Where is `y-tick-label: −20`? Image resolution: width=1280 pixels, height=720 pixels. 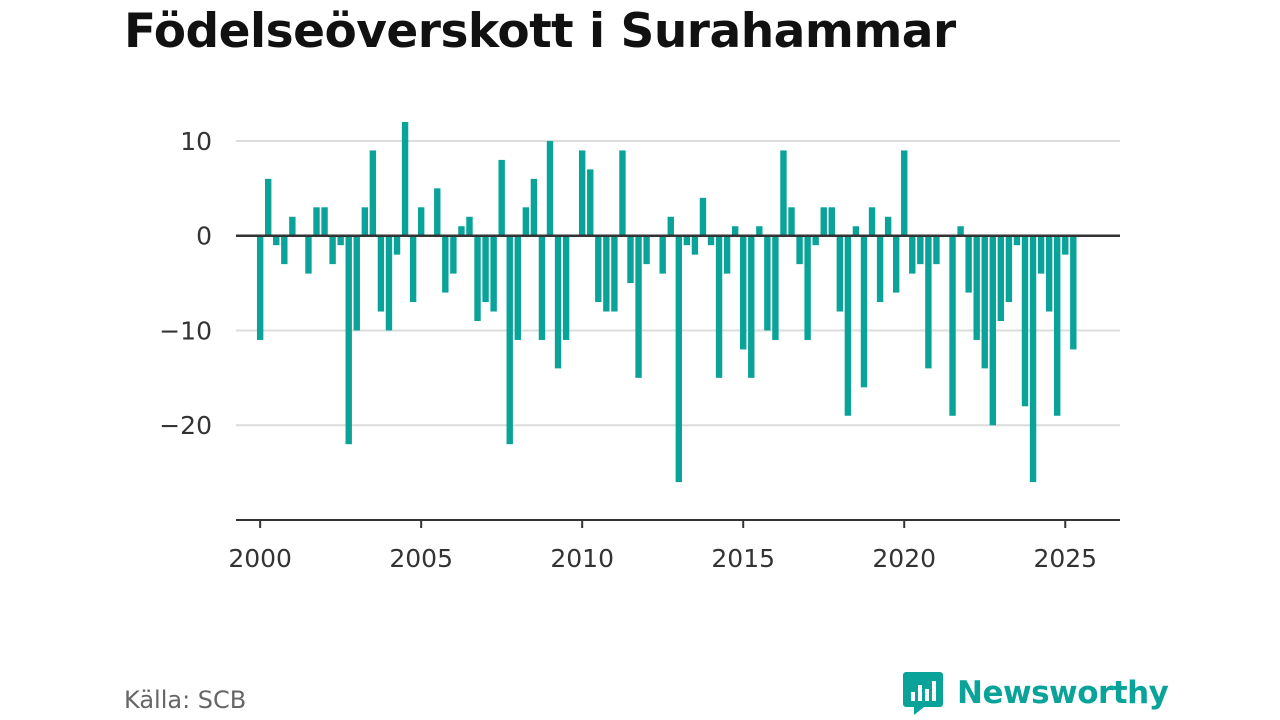
y-tick-label: −20 is located at coordinates (185, 425).